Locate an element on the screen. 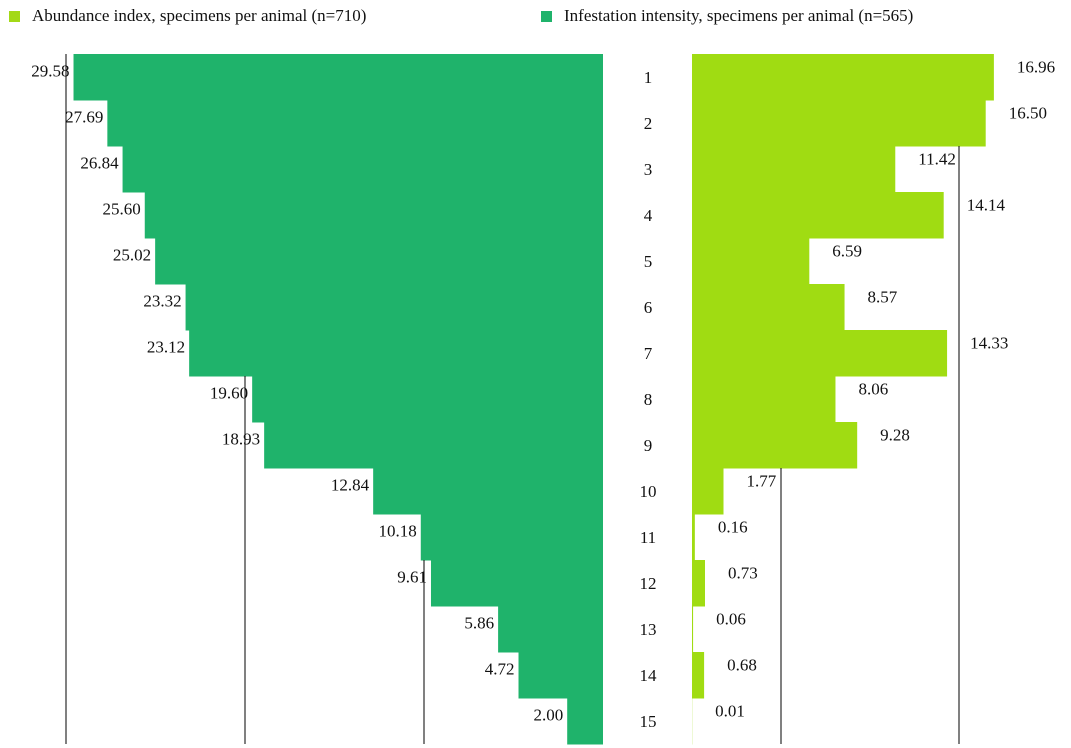  left-data-label-8: 19.60 is located at coordinates (229, 392).